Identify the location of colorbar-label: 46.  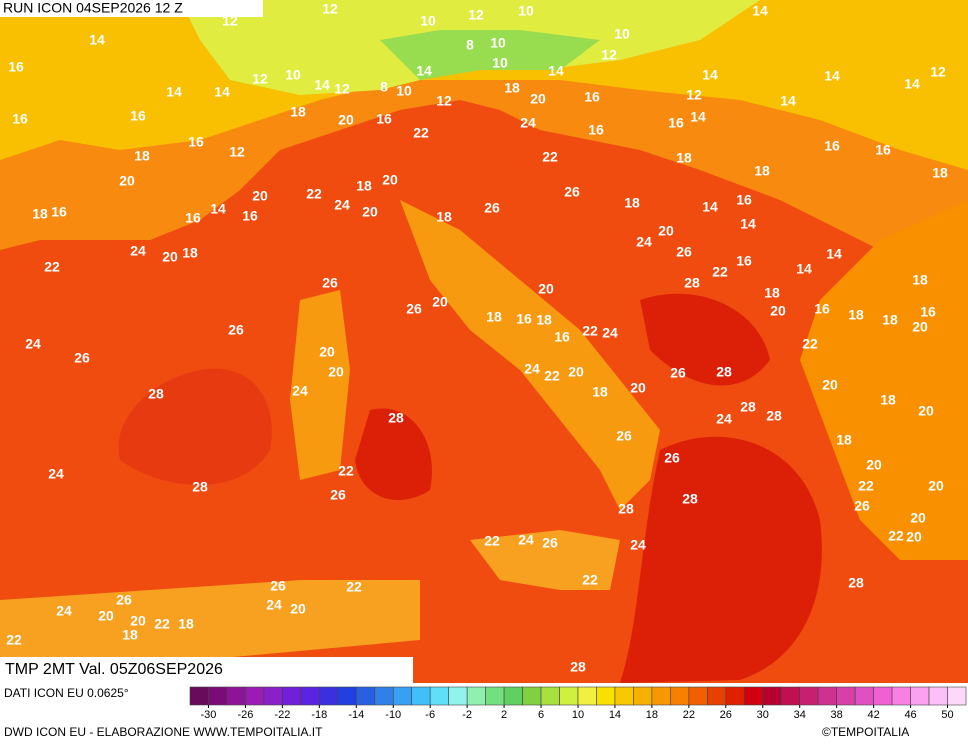
(910, 715).